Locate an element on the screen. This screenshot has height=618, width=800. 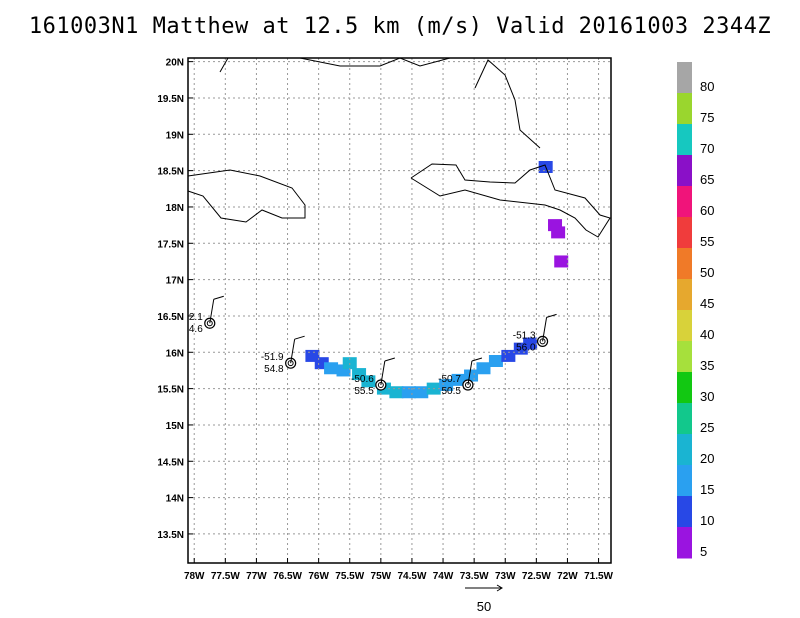
lat-tick-label: 18.5N is located at coordinates (170, 172).